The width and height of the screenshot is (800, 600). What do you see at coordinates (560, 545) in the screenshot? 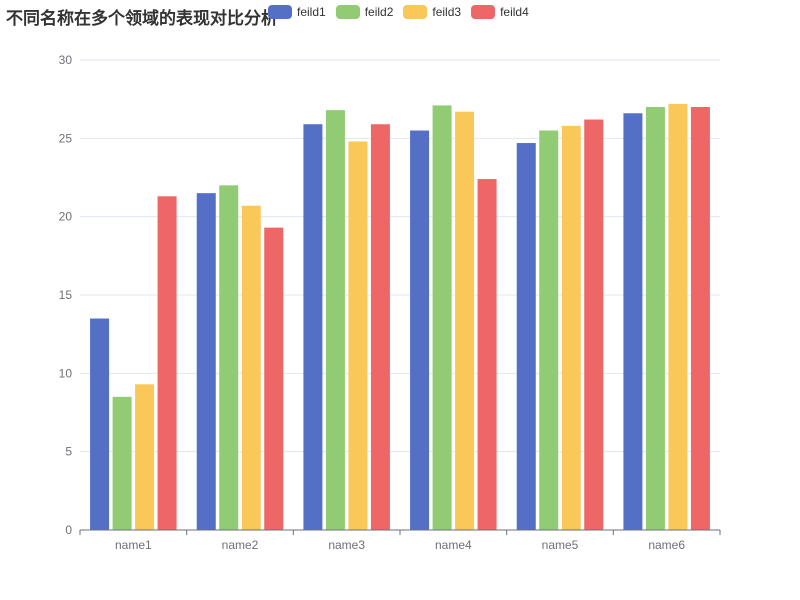
I see `x-tick-label: name5` at bounding box center [560, 545].